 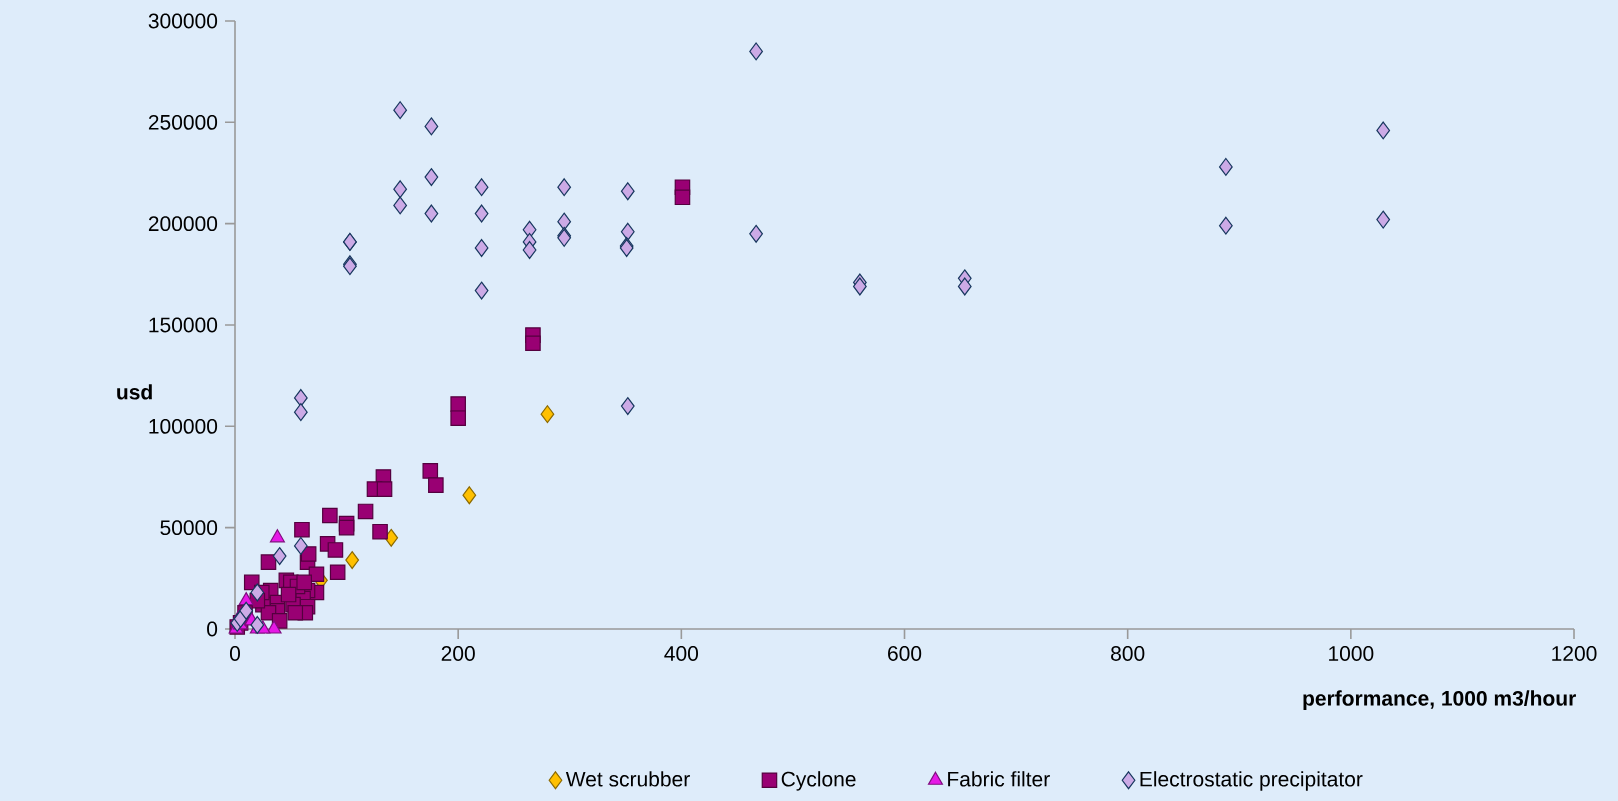 I want to click on x-tick-label: 200, so click(x=458, y=653).